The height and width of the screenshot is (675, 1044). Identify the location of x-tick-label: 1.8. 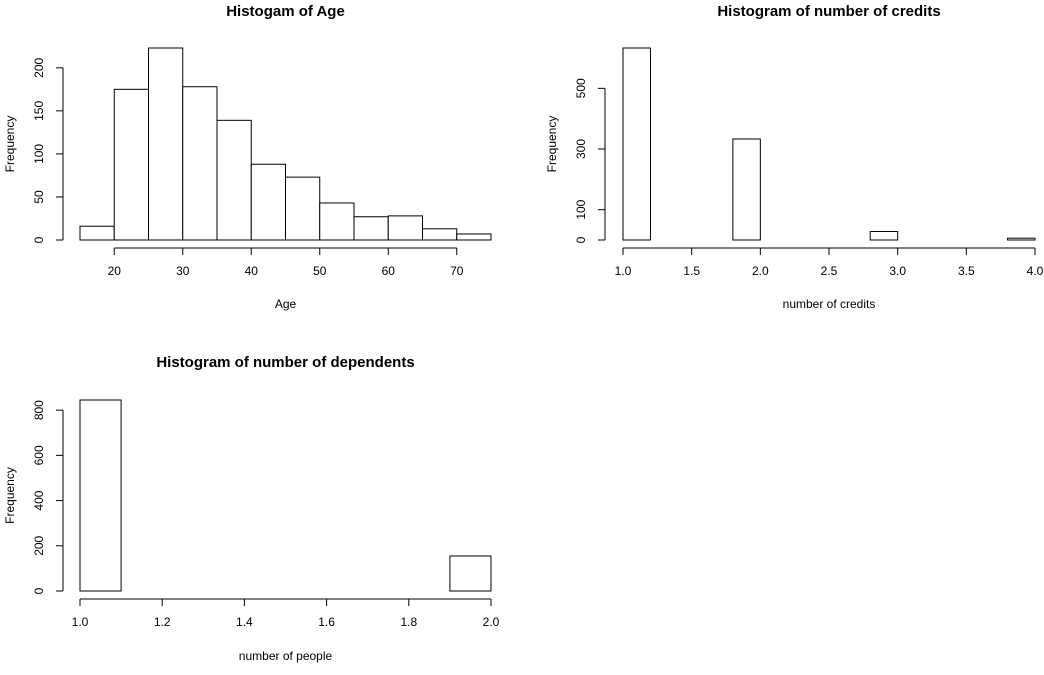
(408, 622).